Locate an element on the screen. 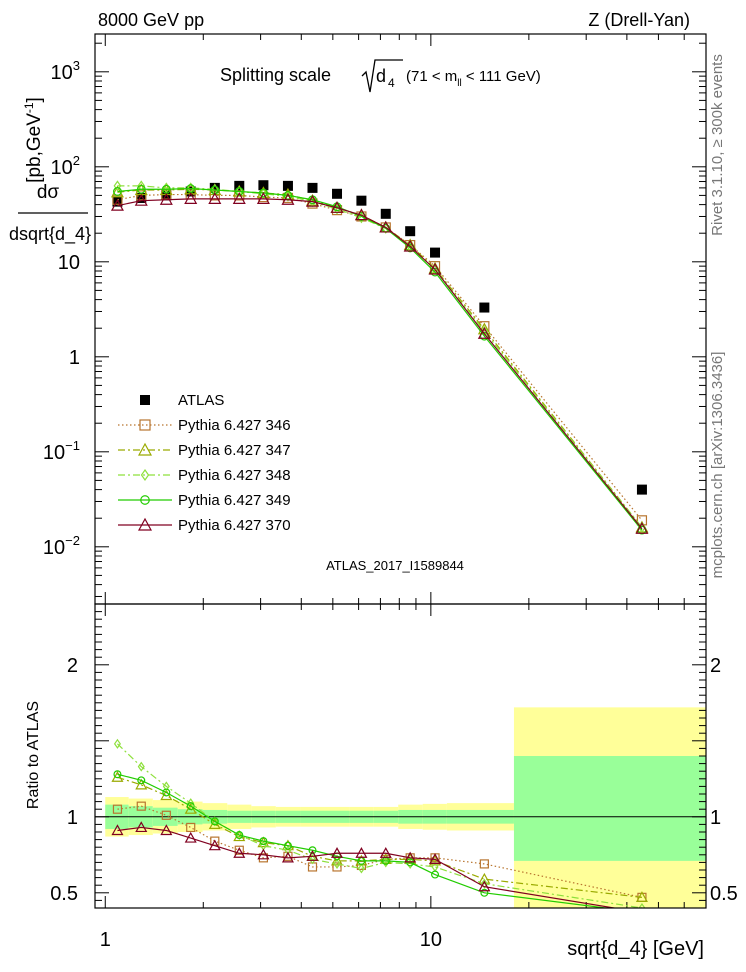 This screenshot has height=972, width=746. legend-entry: Pythia 6.427 349 is located at coordinates (204, 500).